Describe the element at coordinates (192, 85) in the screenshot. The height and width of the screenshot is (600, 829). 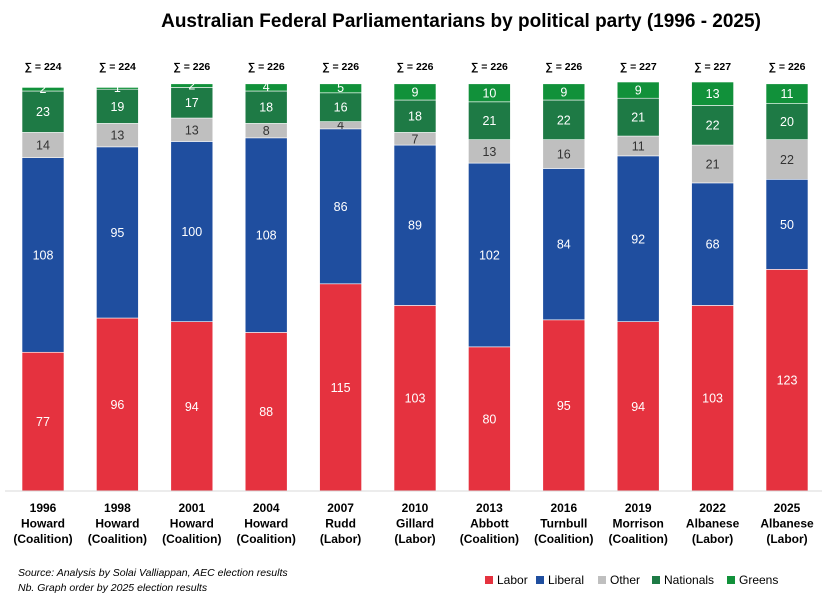
I see `bar-segment-greens-2001` at that location.